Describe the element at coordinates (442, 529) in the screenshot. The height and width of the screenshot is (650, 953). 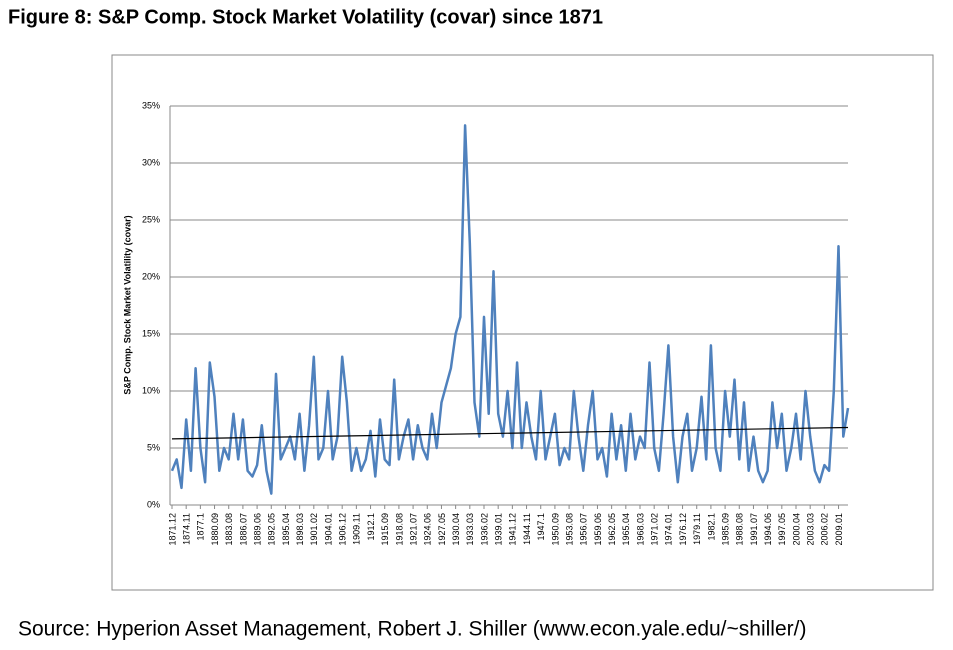
I see `x-tick-label: 1927.05` at that location.